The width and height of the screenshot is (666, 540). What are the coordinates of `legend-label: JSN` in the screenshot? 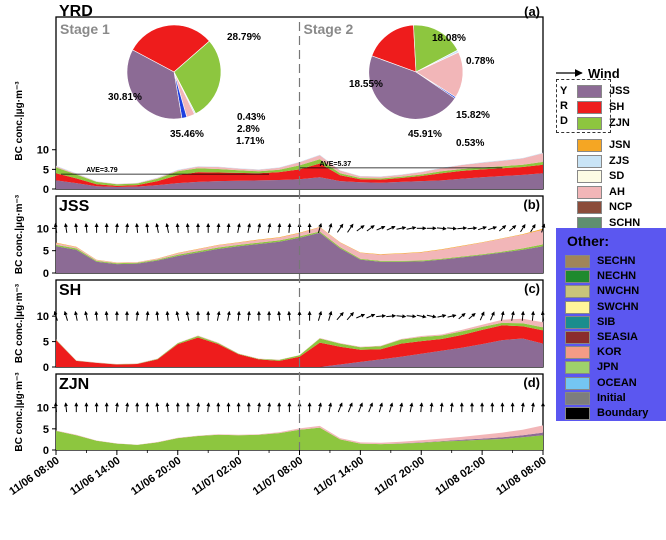 It's located at (620, 145).